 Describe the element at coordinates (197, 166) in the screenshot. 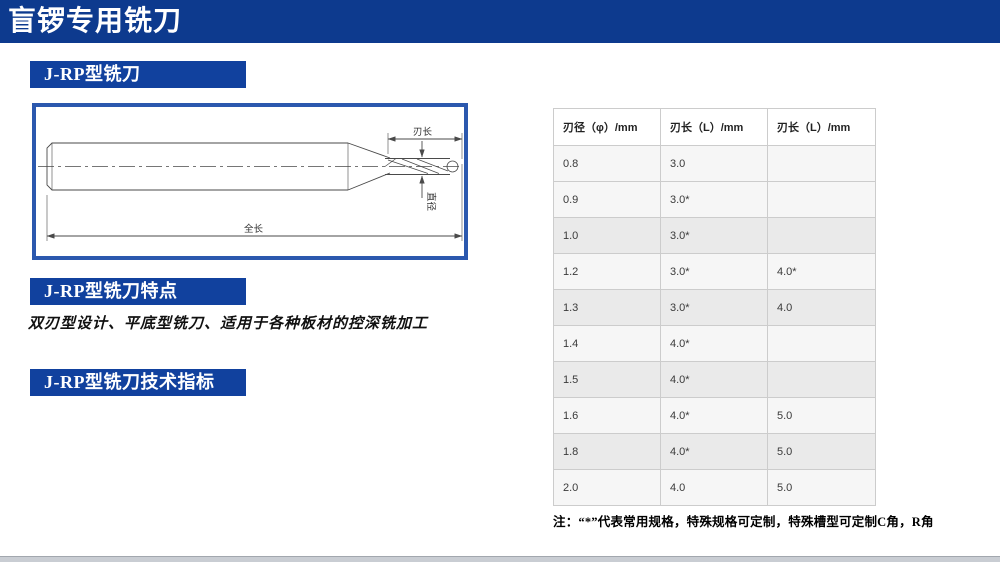

I see `cutter-shank-outline` at that location.